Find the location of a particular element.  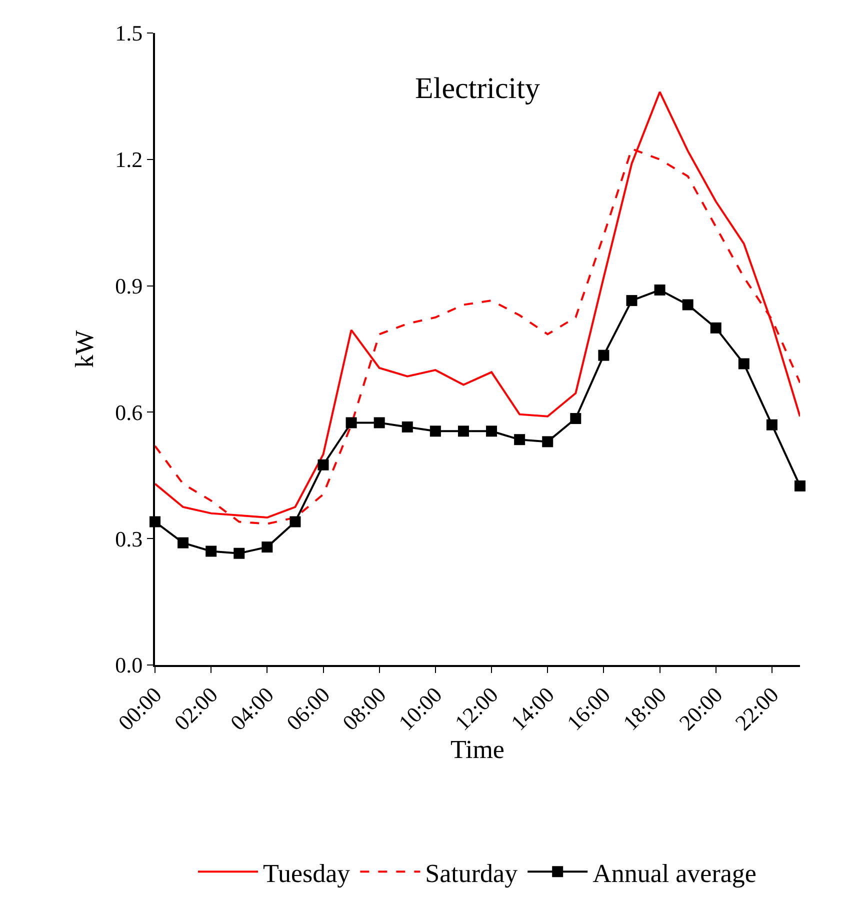

y-tick-label: 0.3 is located at coordinates (129, 539).